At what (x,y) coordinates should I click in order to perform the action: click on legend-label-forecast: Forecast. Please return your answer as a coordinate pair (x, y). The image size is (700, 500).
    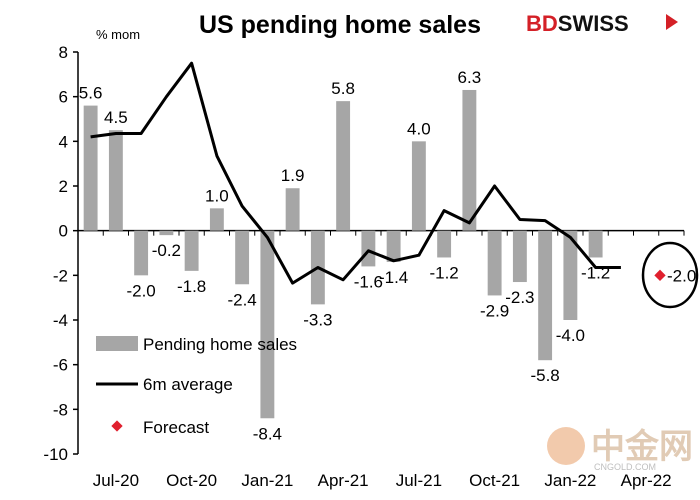
    Looking at the image, I should click on (176, 427).